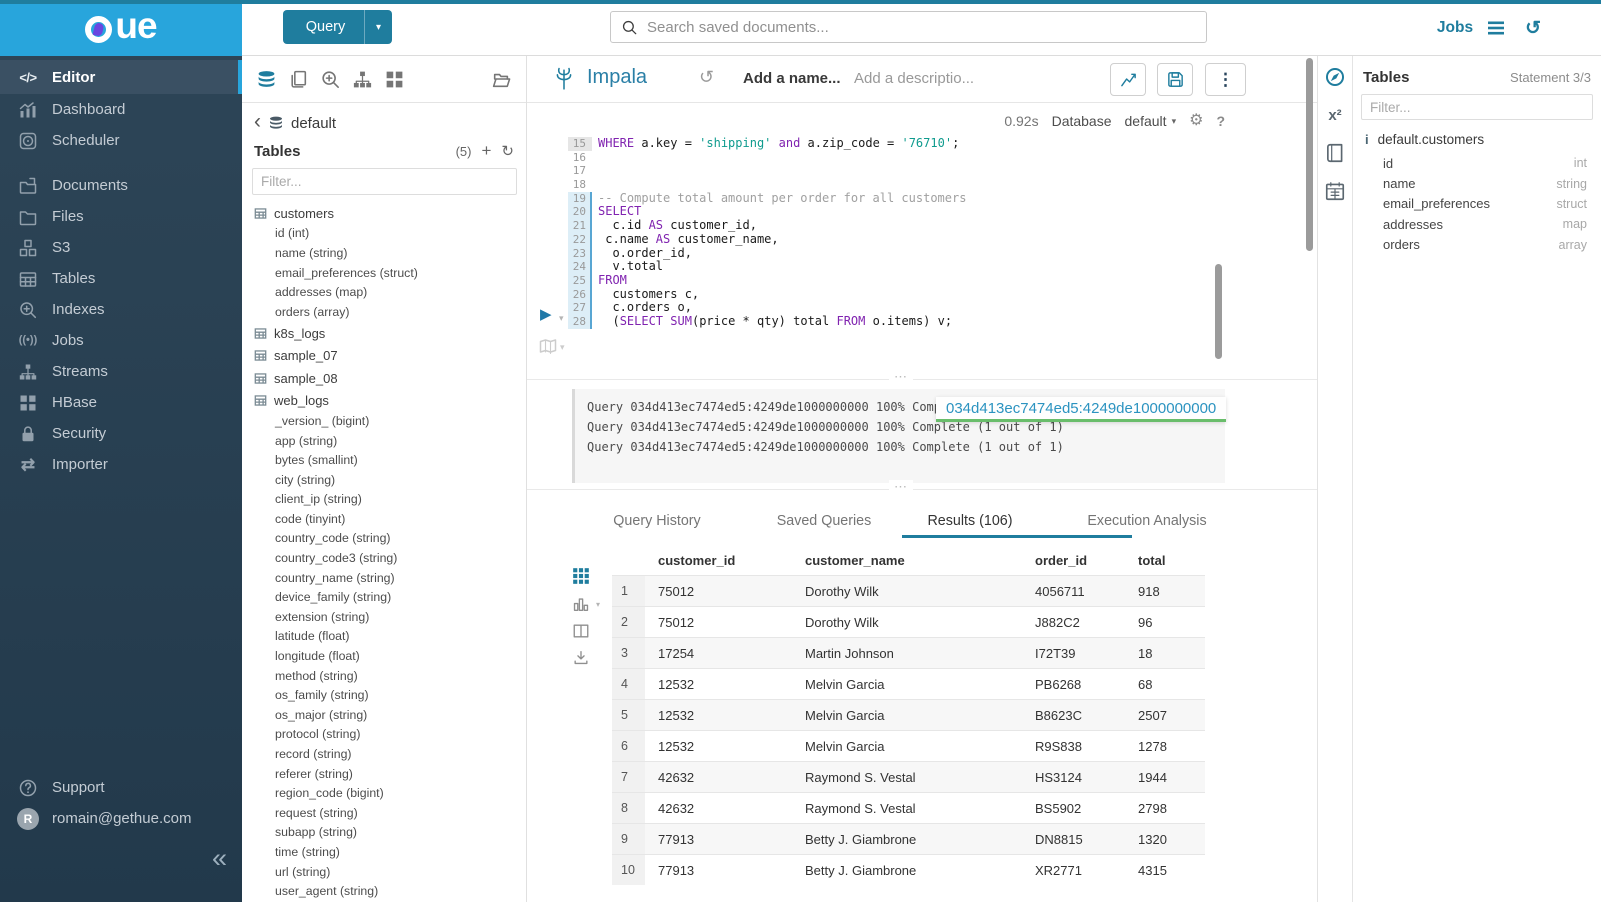 The image size is (1601, 902). Describe the element at coordinates (501, 79) in the screenshot. I see `folder-open-icon` at that location.